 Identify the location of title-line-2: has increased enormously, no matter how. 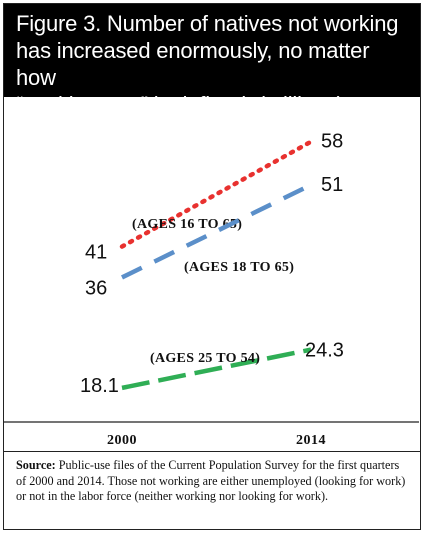
(193, 64).